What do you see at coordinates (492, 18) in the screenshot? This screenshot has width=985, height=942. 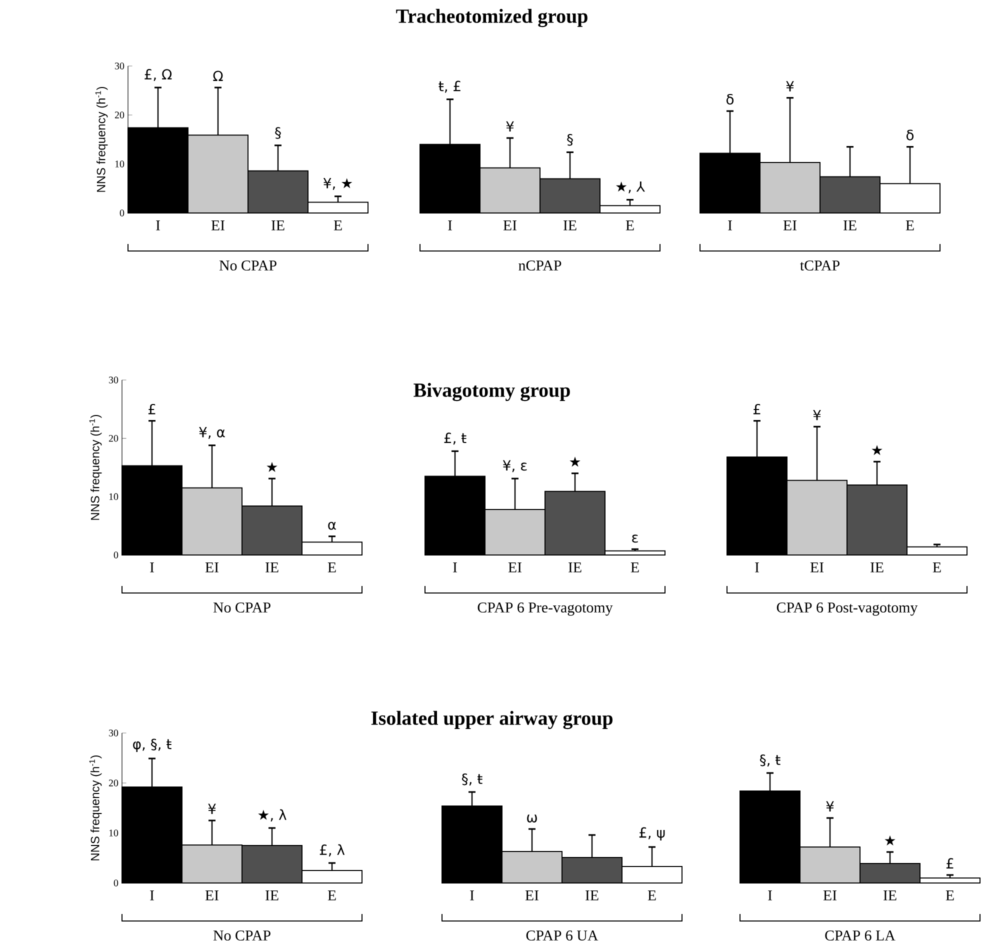 I see `chart-title: Tracheotomized group` at bounding box center [492, 18].